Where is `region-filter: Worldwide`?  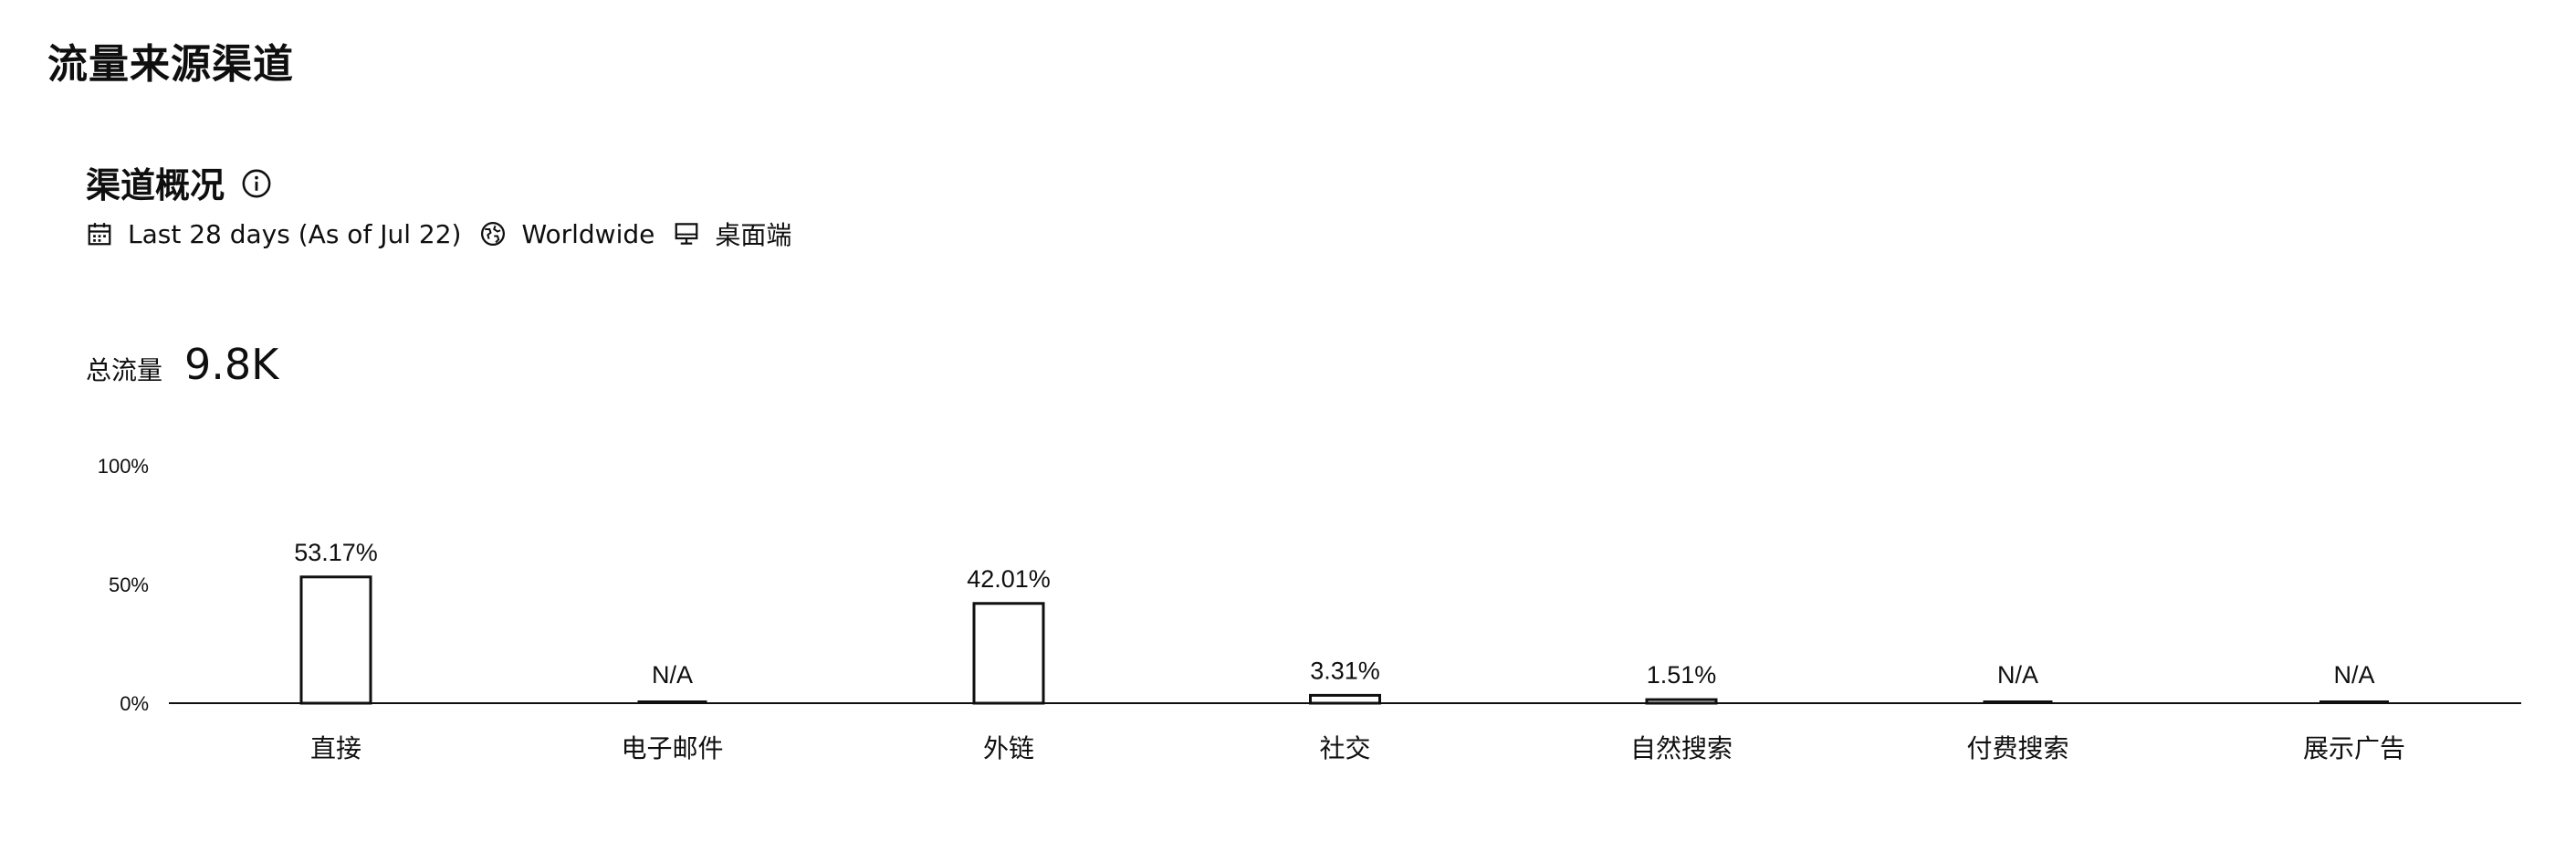 region-filter: Worldwide is located at coordinates (567, 234).